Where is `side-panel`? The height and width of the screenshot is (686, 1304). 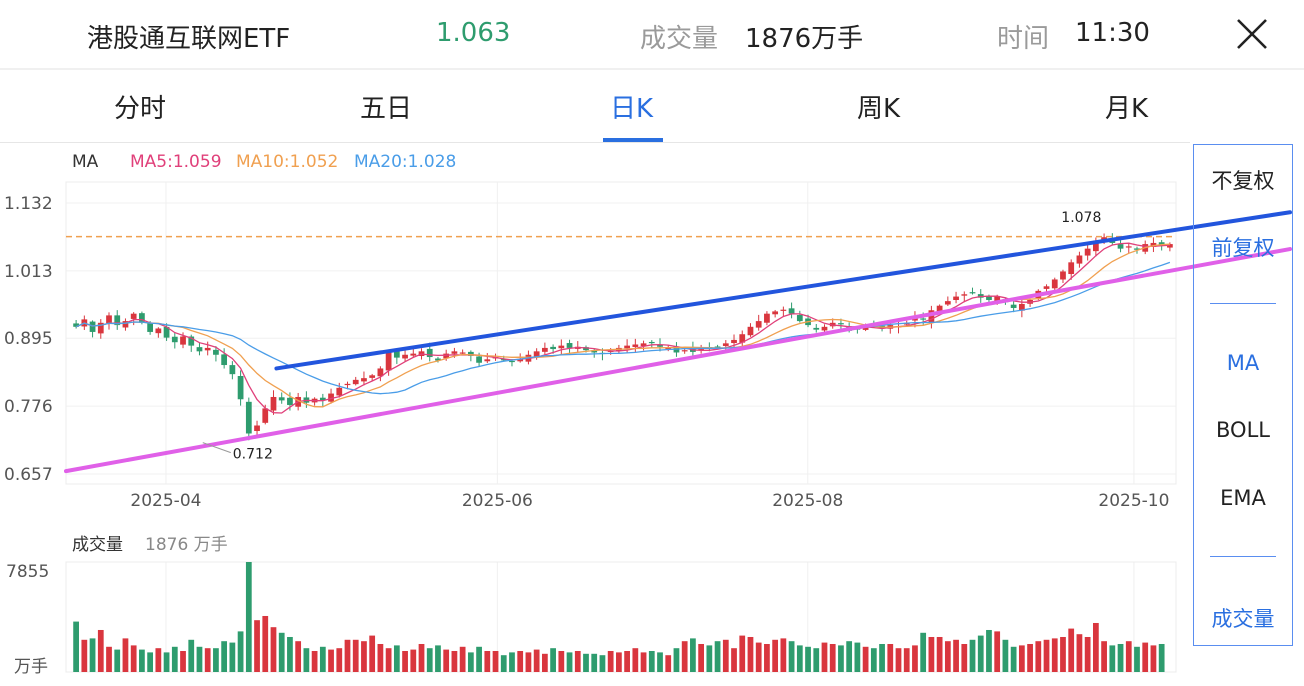
side-panel is located at coordinates (1243, 395).